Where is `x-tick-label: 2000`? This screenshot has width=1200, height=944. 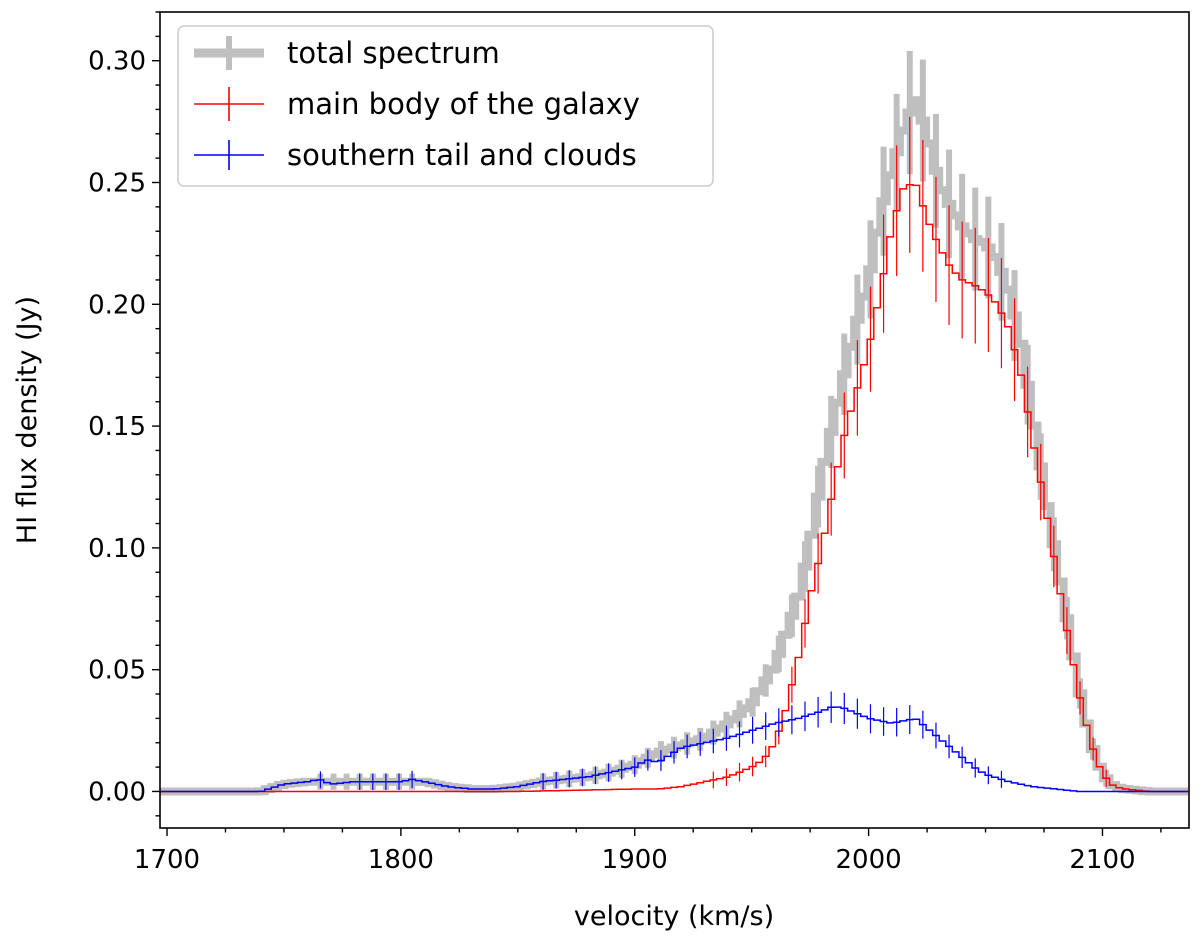
x-tick-label: 2000 is located at coordinates (869, 860).